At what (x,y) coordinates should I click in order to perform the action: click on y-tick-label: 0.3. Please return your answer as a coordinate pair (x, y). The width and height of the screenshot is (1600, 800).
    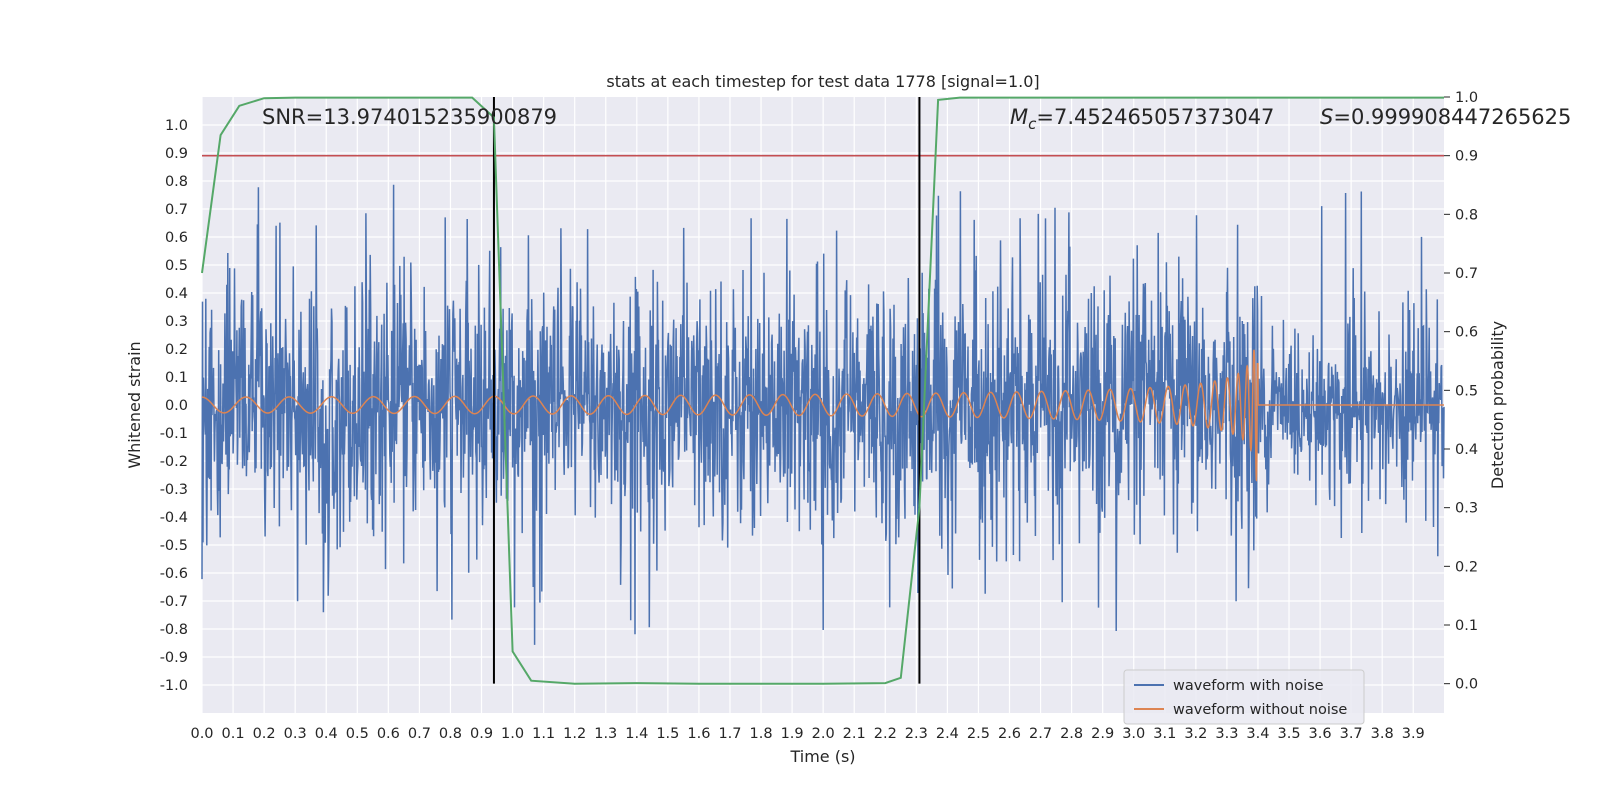
    Looking at the image, I should click on (176, 322).